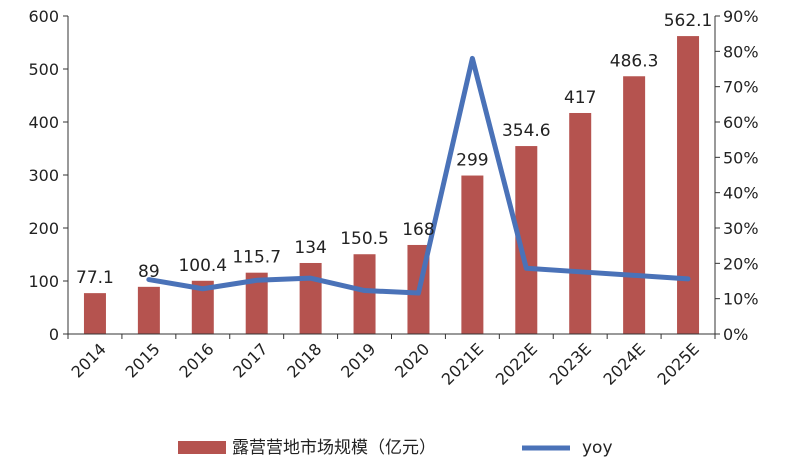 The height and width of the screenshot is (464, 790). I want to click on bar-2015, so click(148, 310).